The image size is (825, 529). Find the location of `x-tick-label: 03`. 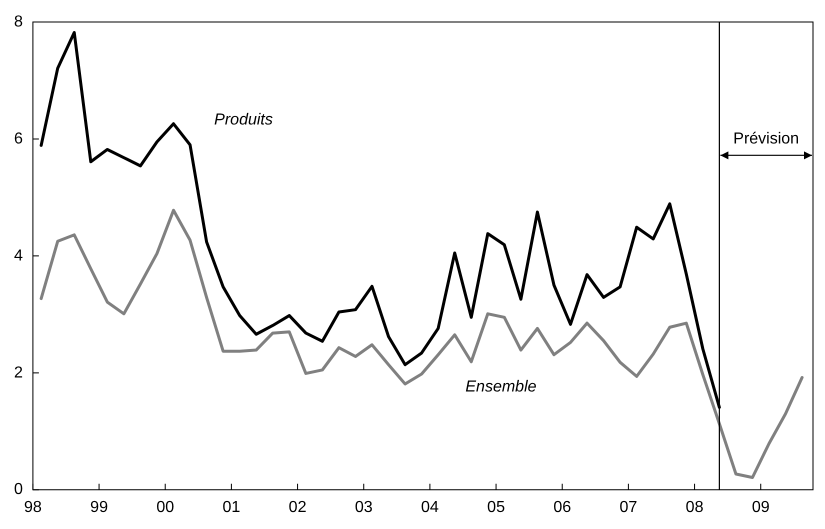

x-tick-label: 03 is located at coordinates (363, 507).